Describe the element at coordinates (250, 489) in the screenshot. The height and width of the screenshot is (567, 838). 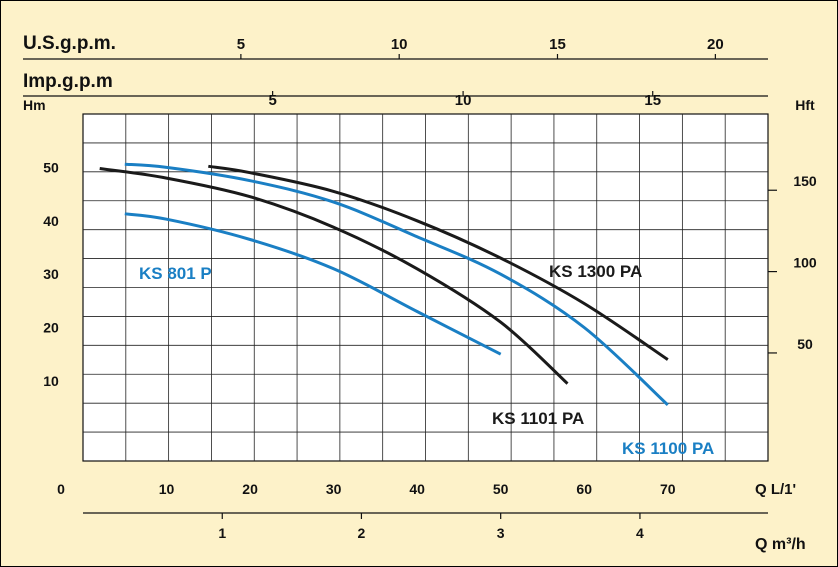
I see `x-tick-label: 20` at that location.